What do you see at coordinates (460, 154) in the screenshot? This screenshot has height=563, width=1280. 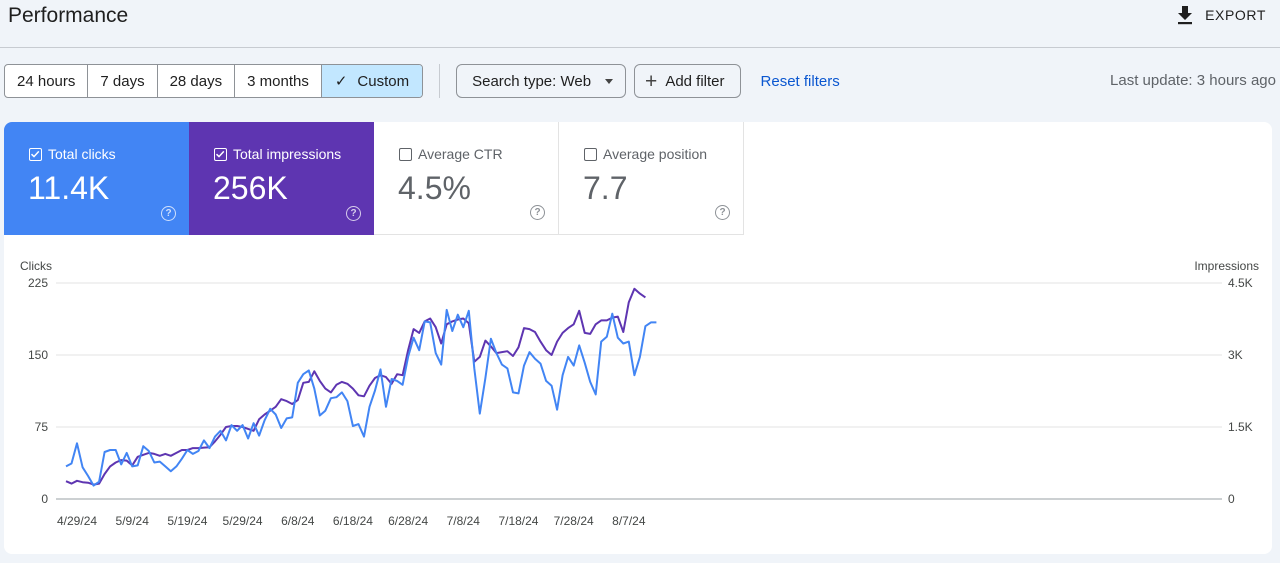 I see `metric-label: Average CTR` at bounding box center [460, 154].